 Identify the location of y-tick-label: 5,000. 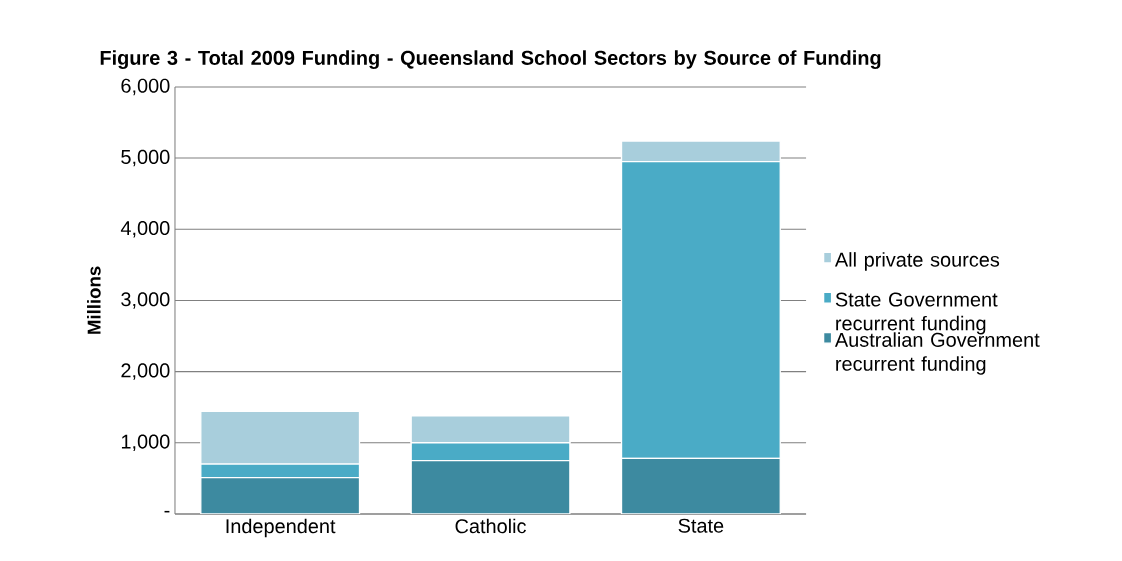
(145, 158).